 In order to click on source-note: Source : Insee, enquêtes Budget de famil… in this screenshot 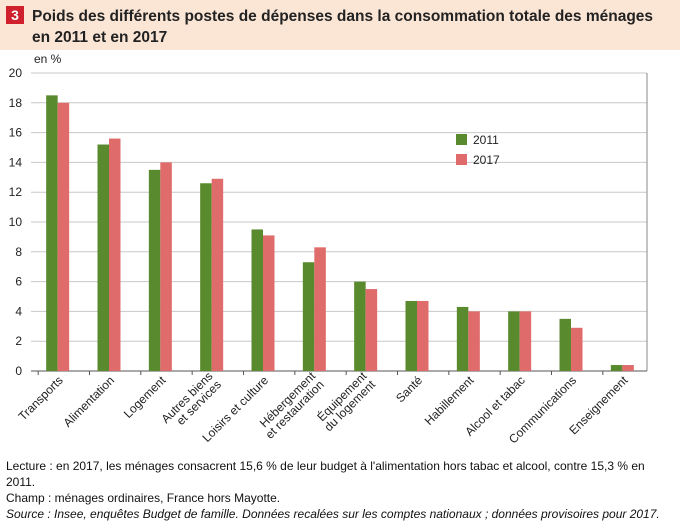, I will do `click(333, 514)`.